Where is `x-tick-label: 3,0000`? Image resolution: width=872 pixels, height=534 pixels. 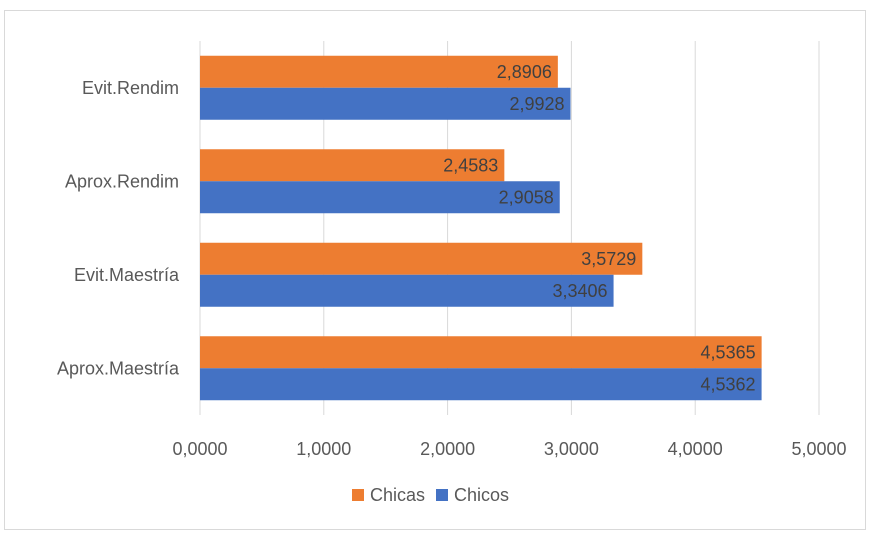
x-tick-label: 3,0000 is located at coordinates (571, 449).